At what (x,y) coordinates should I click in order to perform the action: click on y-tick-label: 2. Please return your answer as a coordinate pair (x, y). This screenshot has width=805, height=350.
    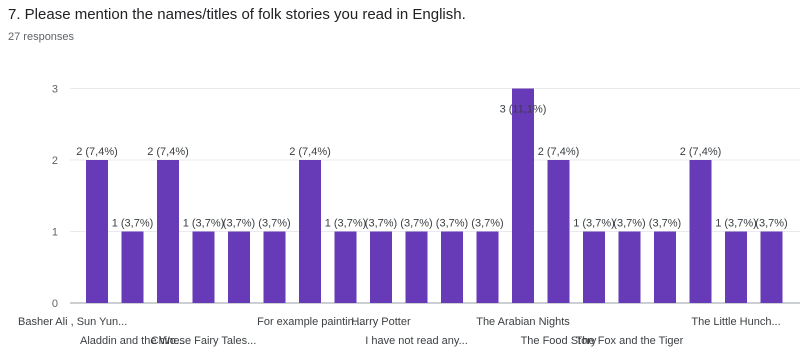
    Looking at the image, I should click on (55, 161).